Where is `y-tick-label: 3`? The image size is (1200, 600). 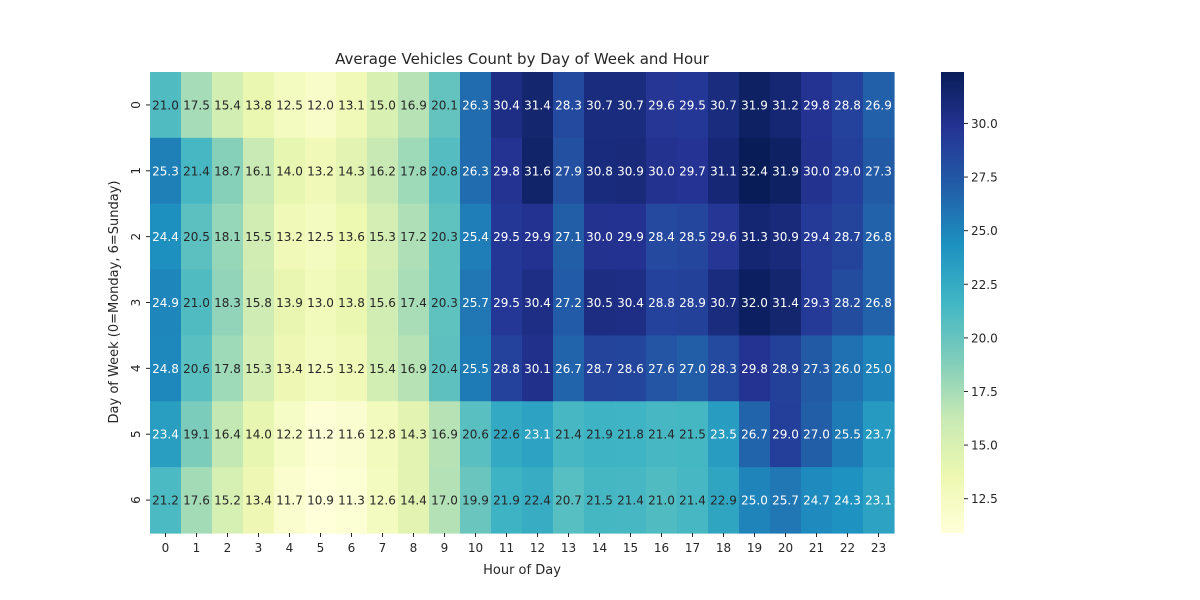 y-tick-label: 3 is located at coordinates (136, 303).